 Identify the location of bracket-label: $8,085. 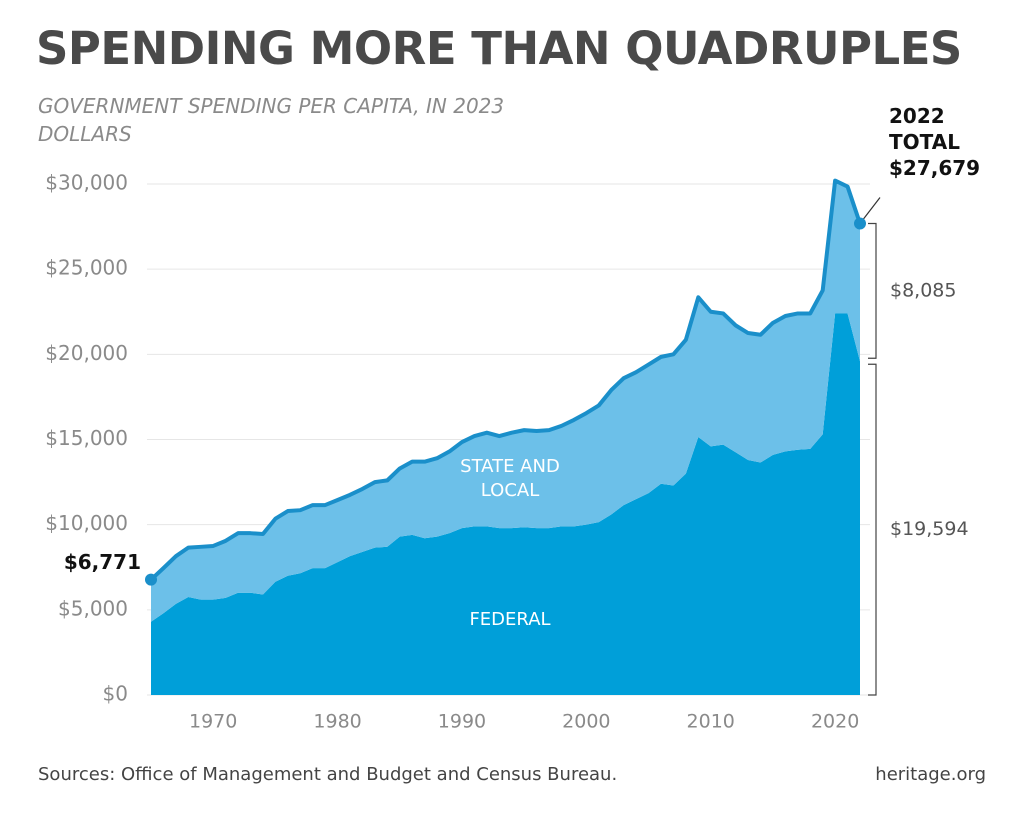
(923, 290).